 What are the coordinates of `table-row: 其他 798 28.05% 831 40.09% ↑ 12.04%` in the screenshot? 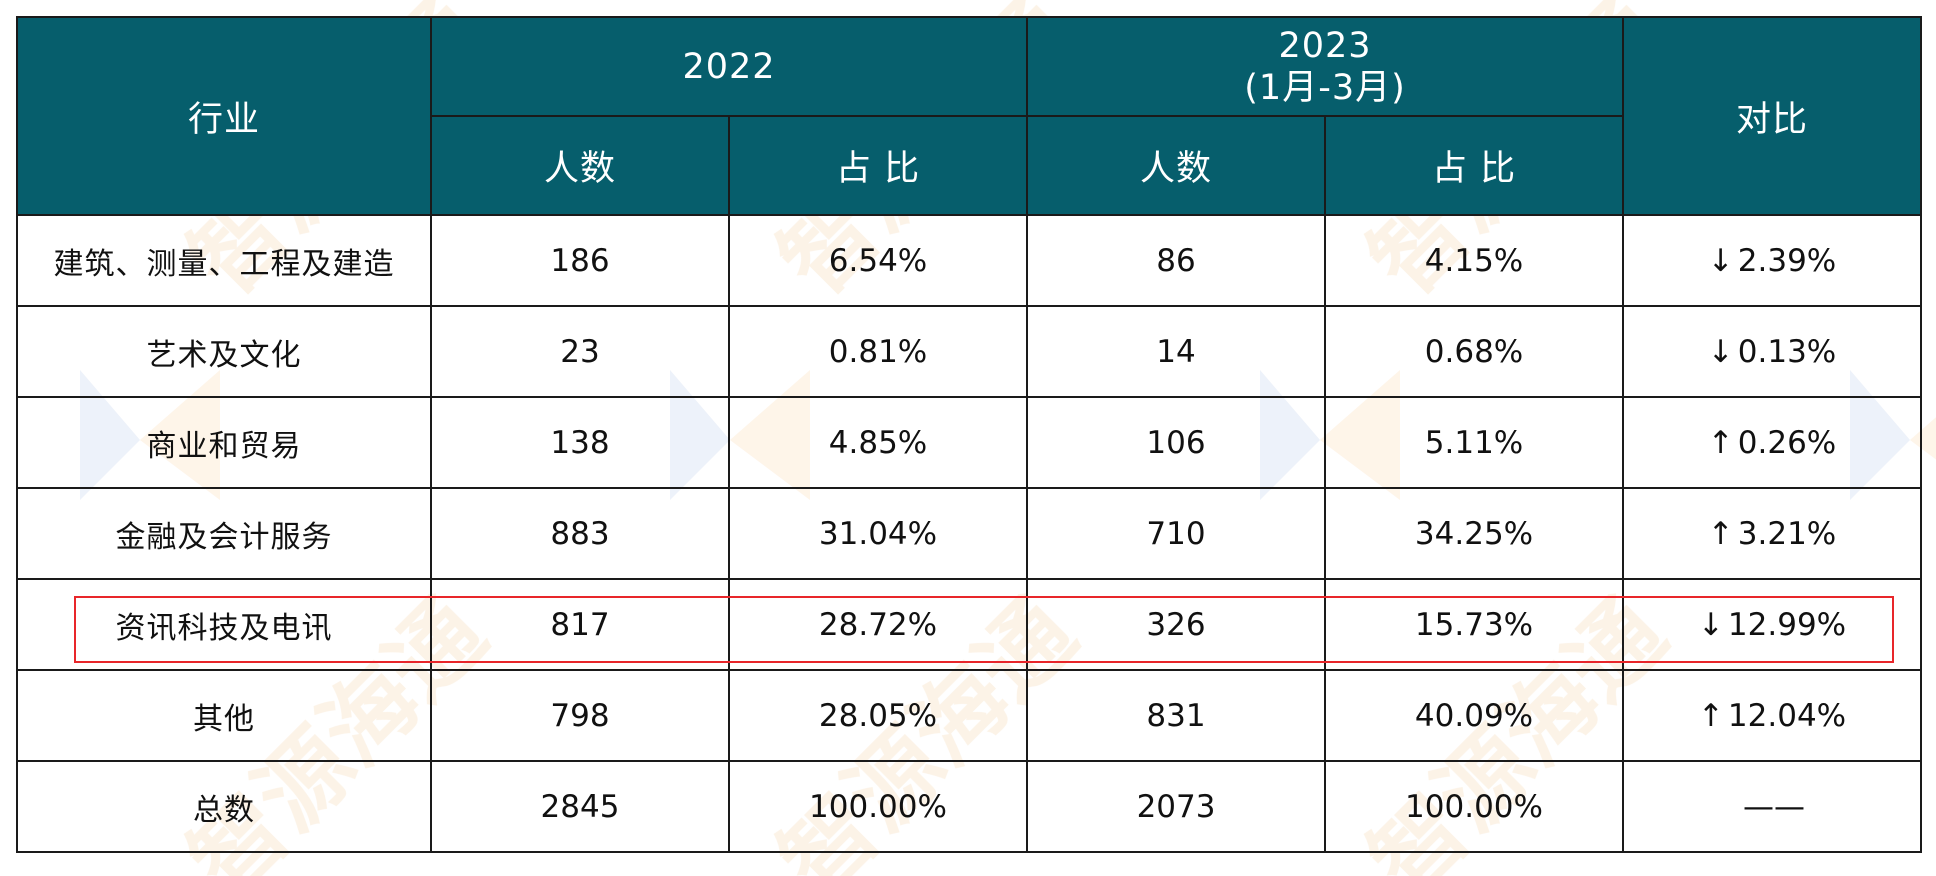 It's located at (969, 715).